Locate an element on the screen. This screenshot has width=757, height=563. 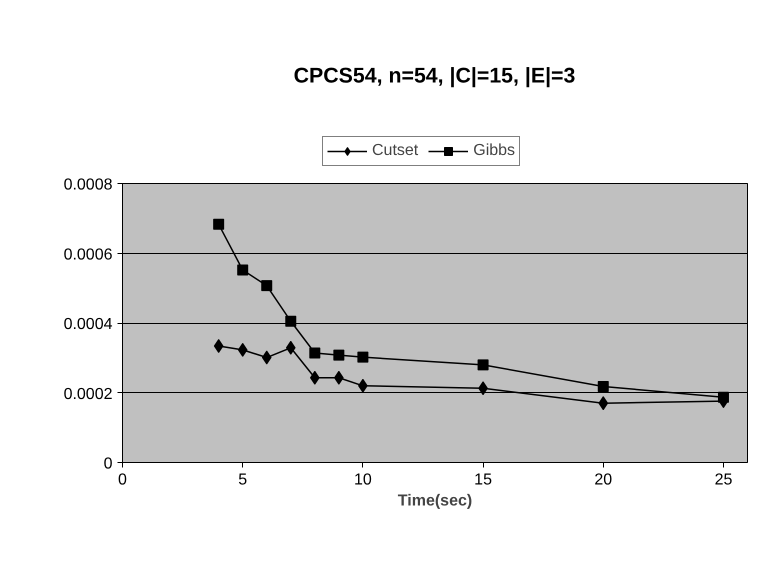
y-tick-label: 0.0002 is located at coordinates (88, 394).